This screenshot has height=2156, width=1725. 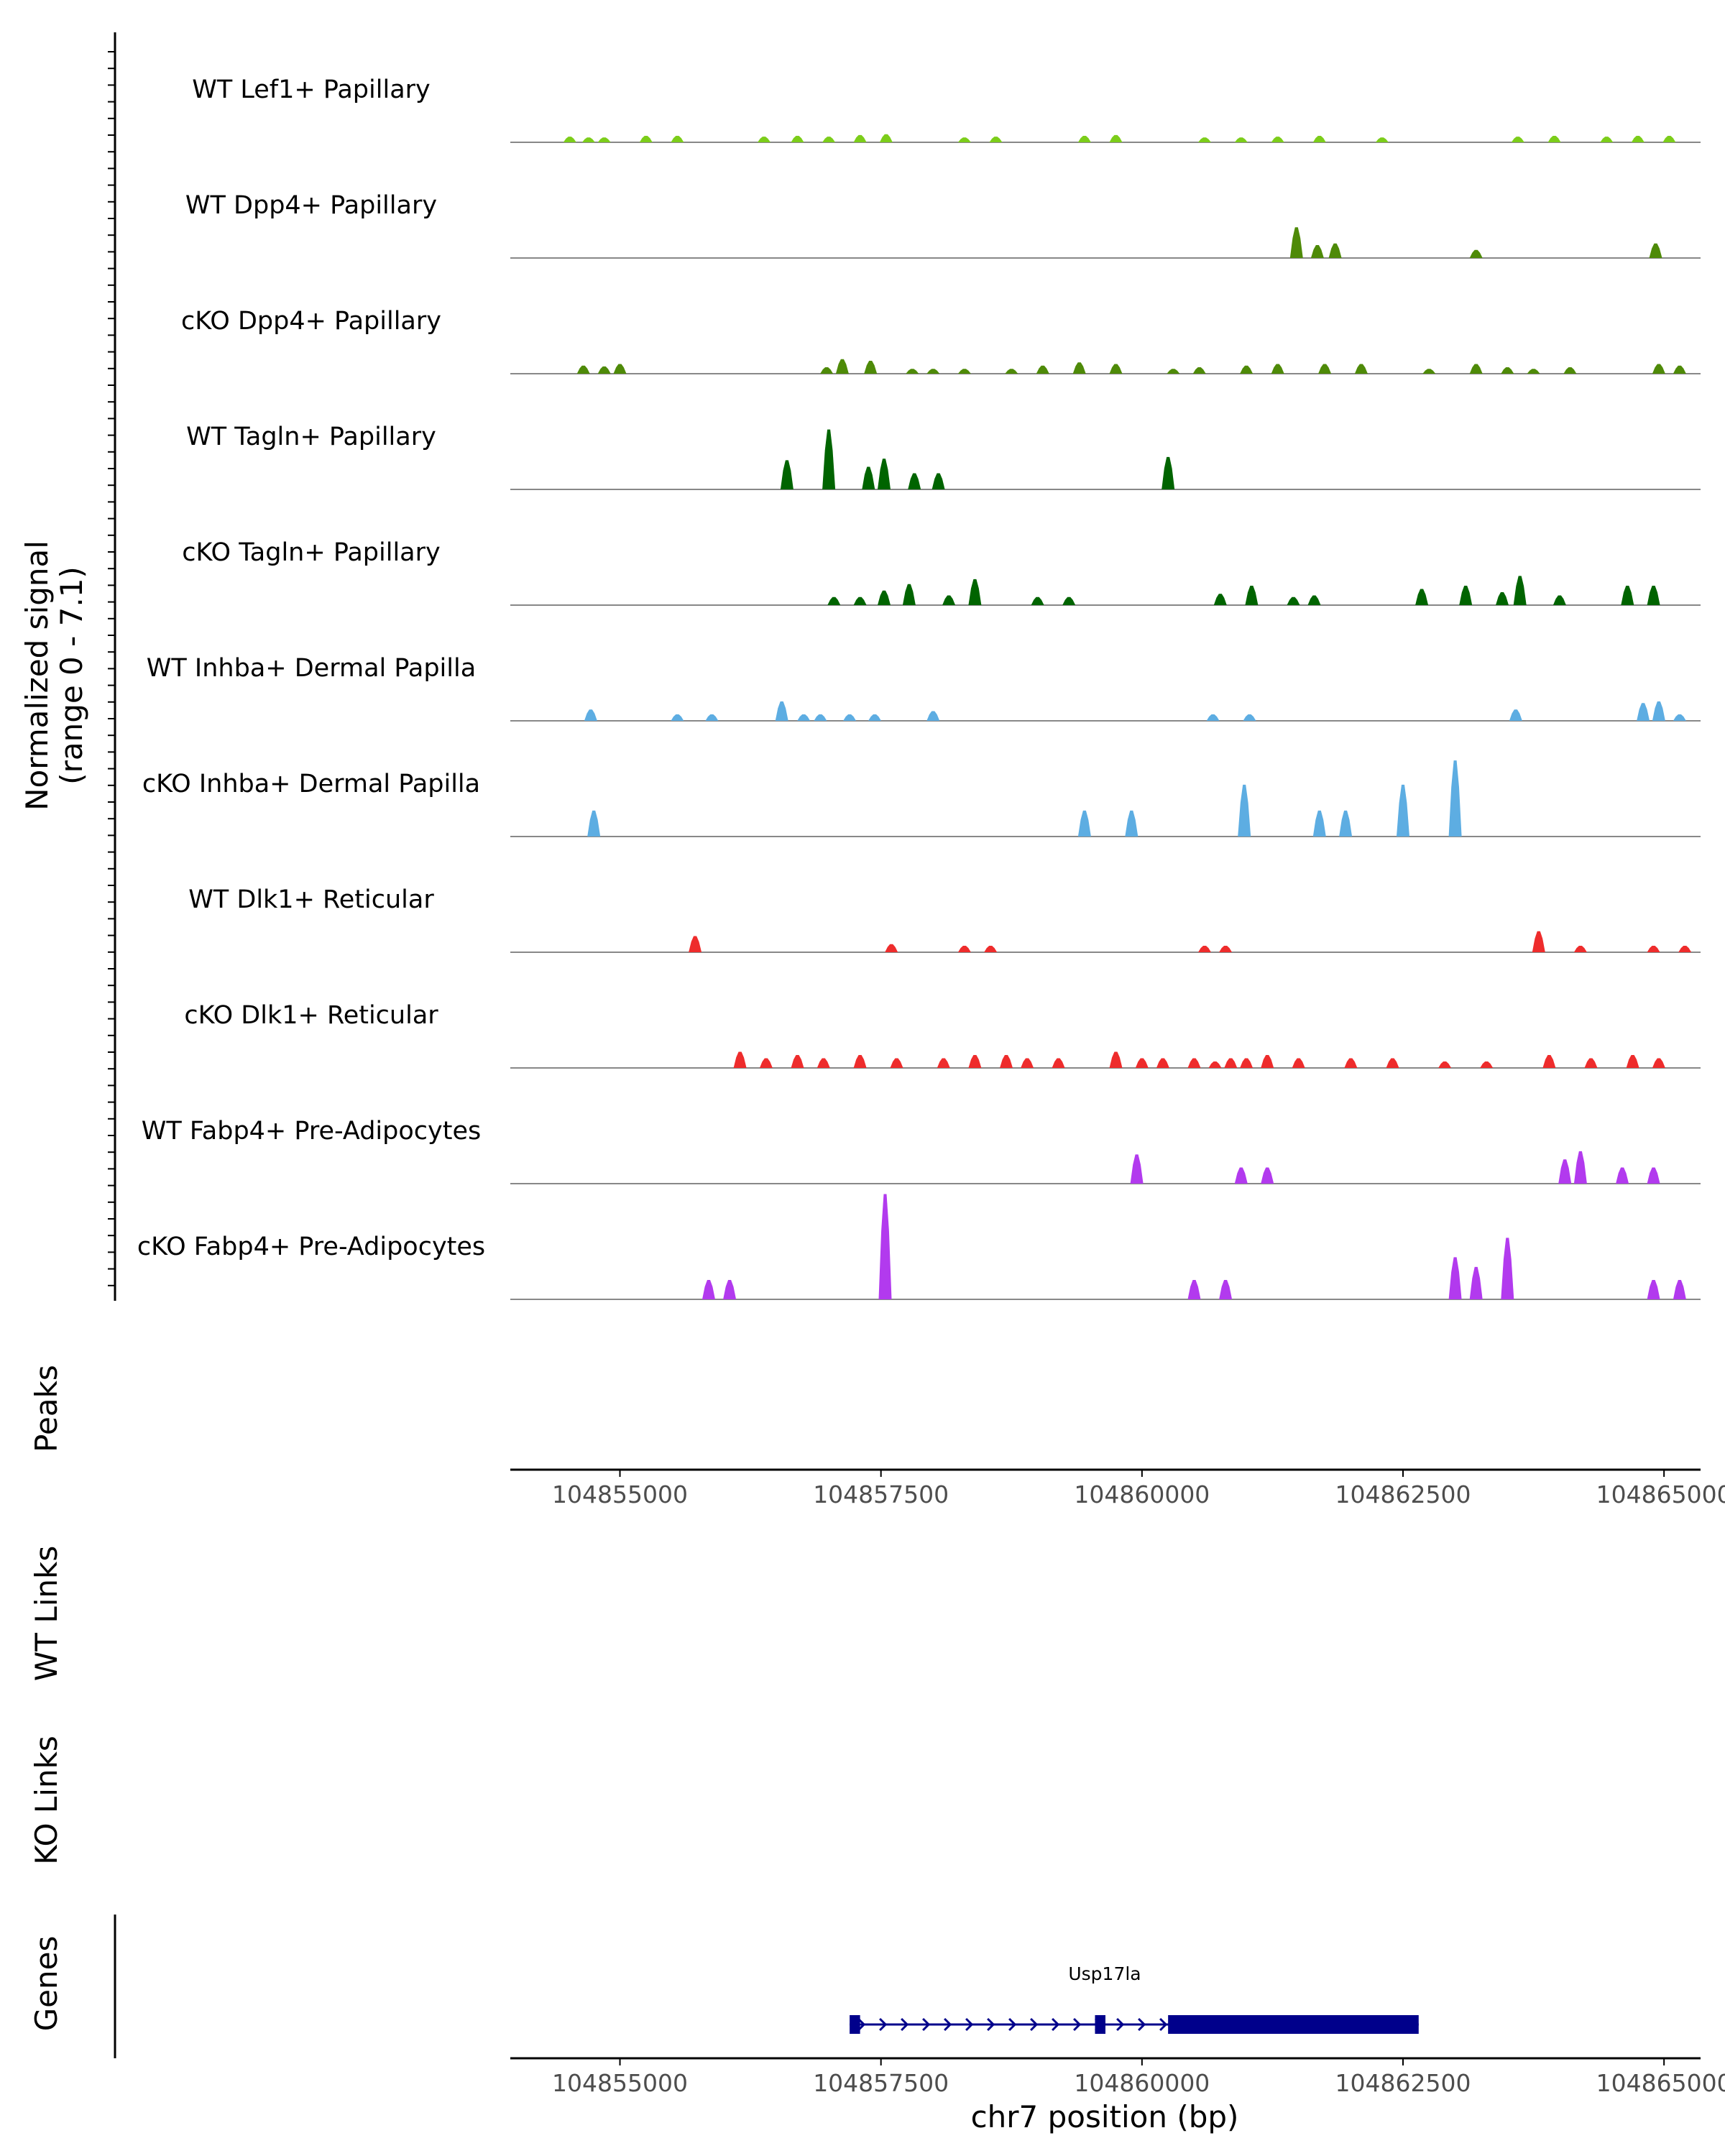 I want to click on x-bottom-tick-label: 104855000, so click(x=620, y=2083).